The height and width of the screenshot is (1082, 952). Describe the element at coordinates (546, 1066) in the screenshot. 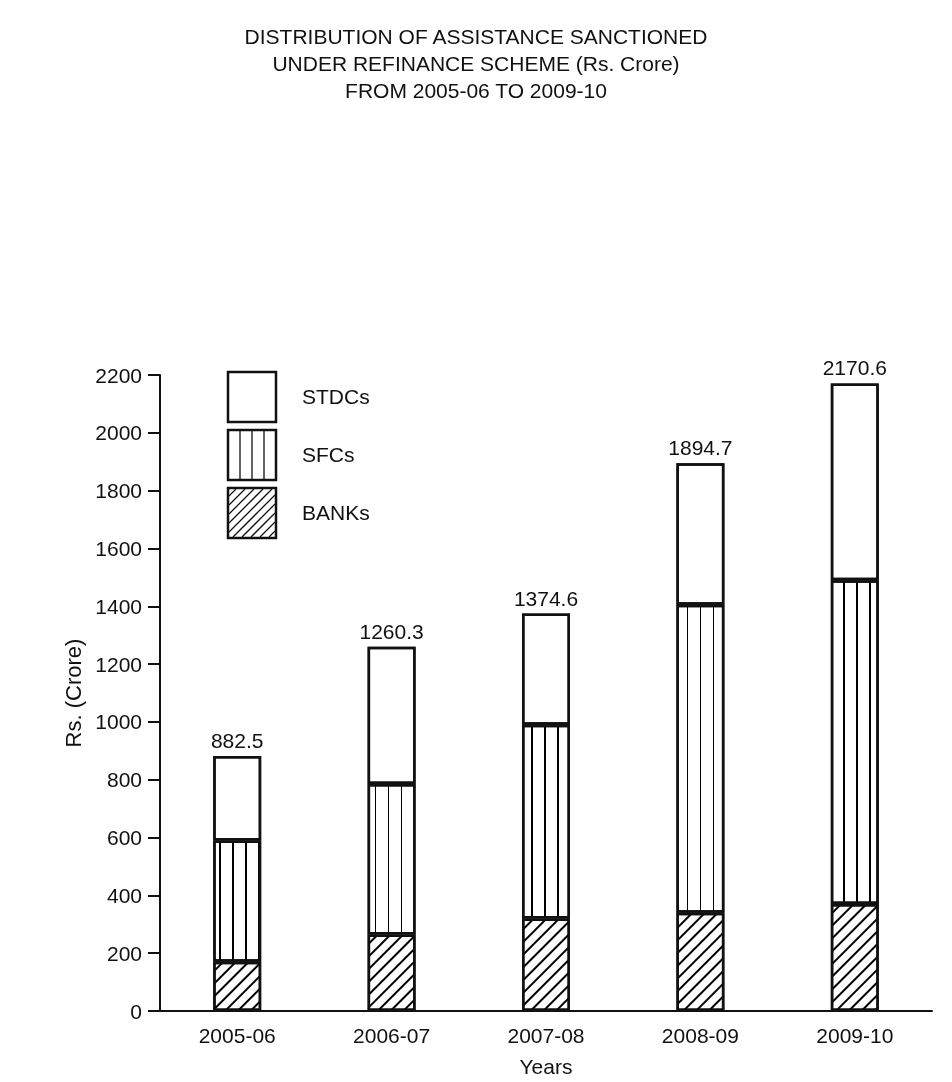

I see `x-axis-title: Years` at that location.